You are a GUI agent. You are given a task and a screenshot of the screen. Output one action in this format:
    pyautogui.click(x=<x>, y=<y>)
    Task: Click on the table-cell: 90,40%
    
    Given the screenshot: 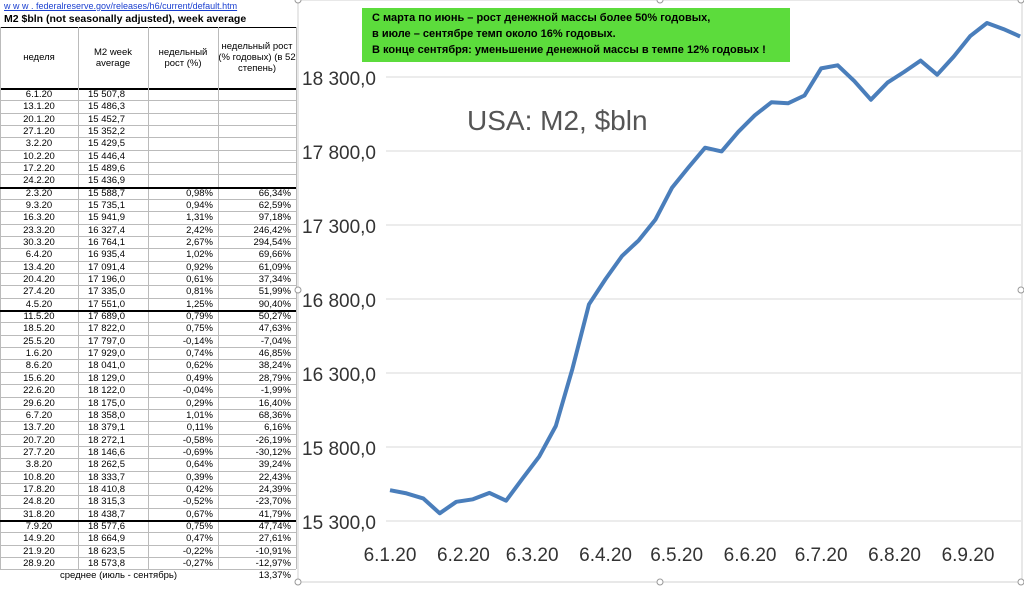 What is the action you would take?
    pyautogui.click(x=274, y=304)
    